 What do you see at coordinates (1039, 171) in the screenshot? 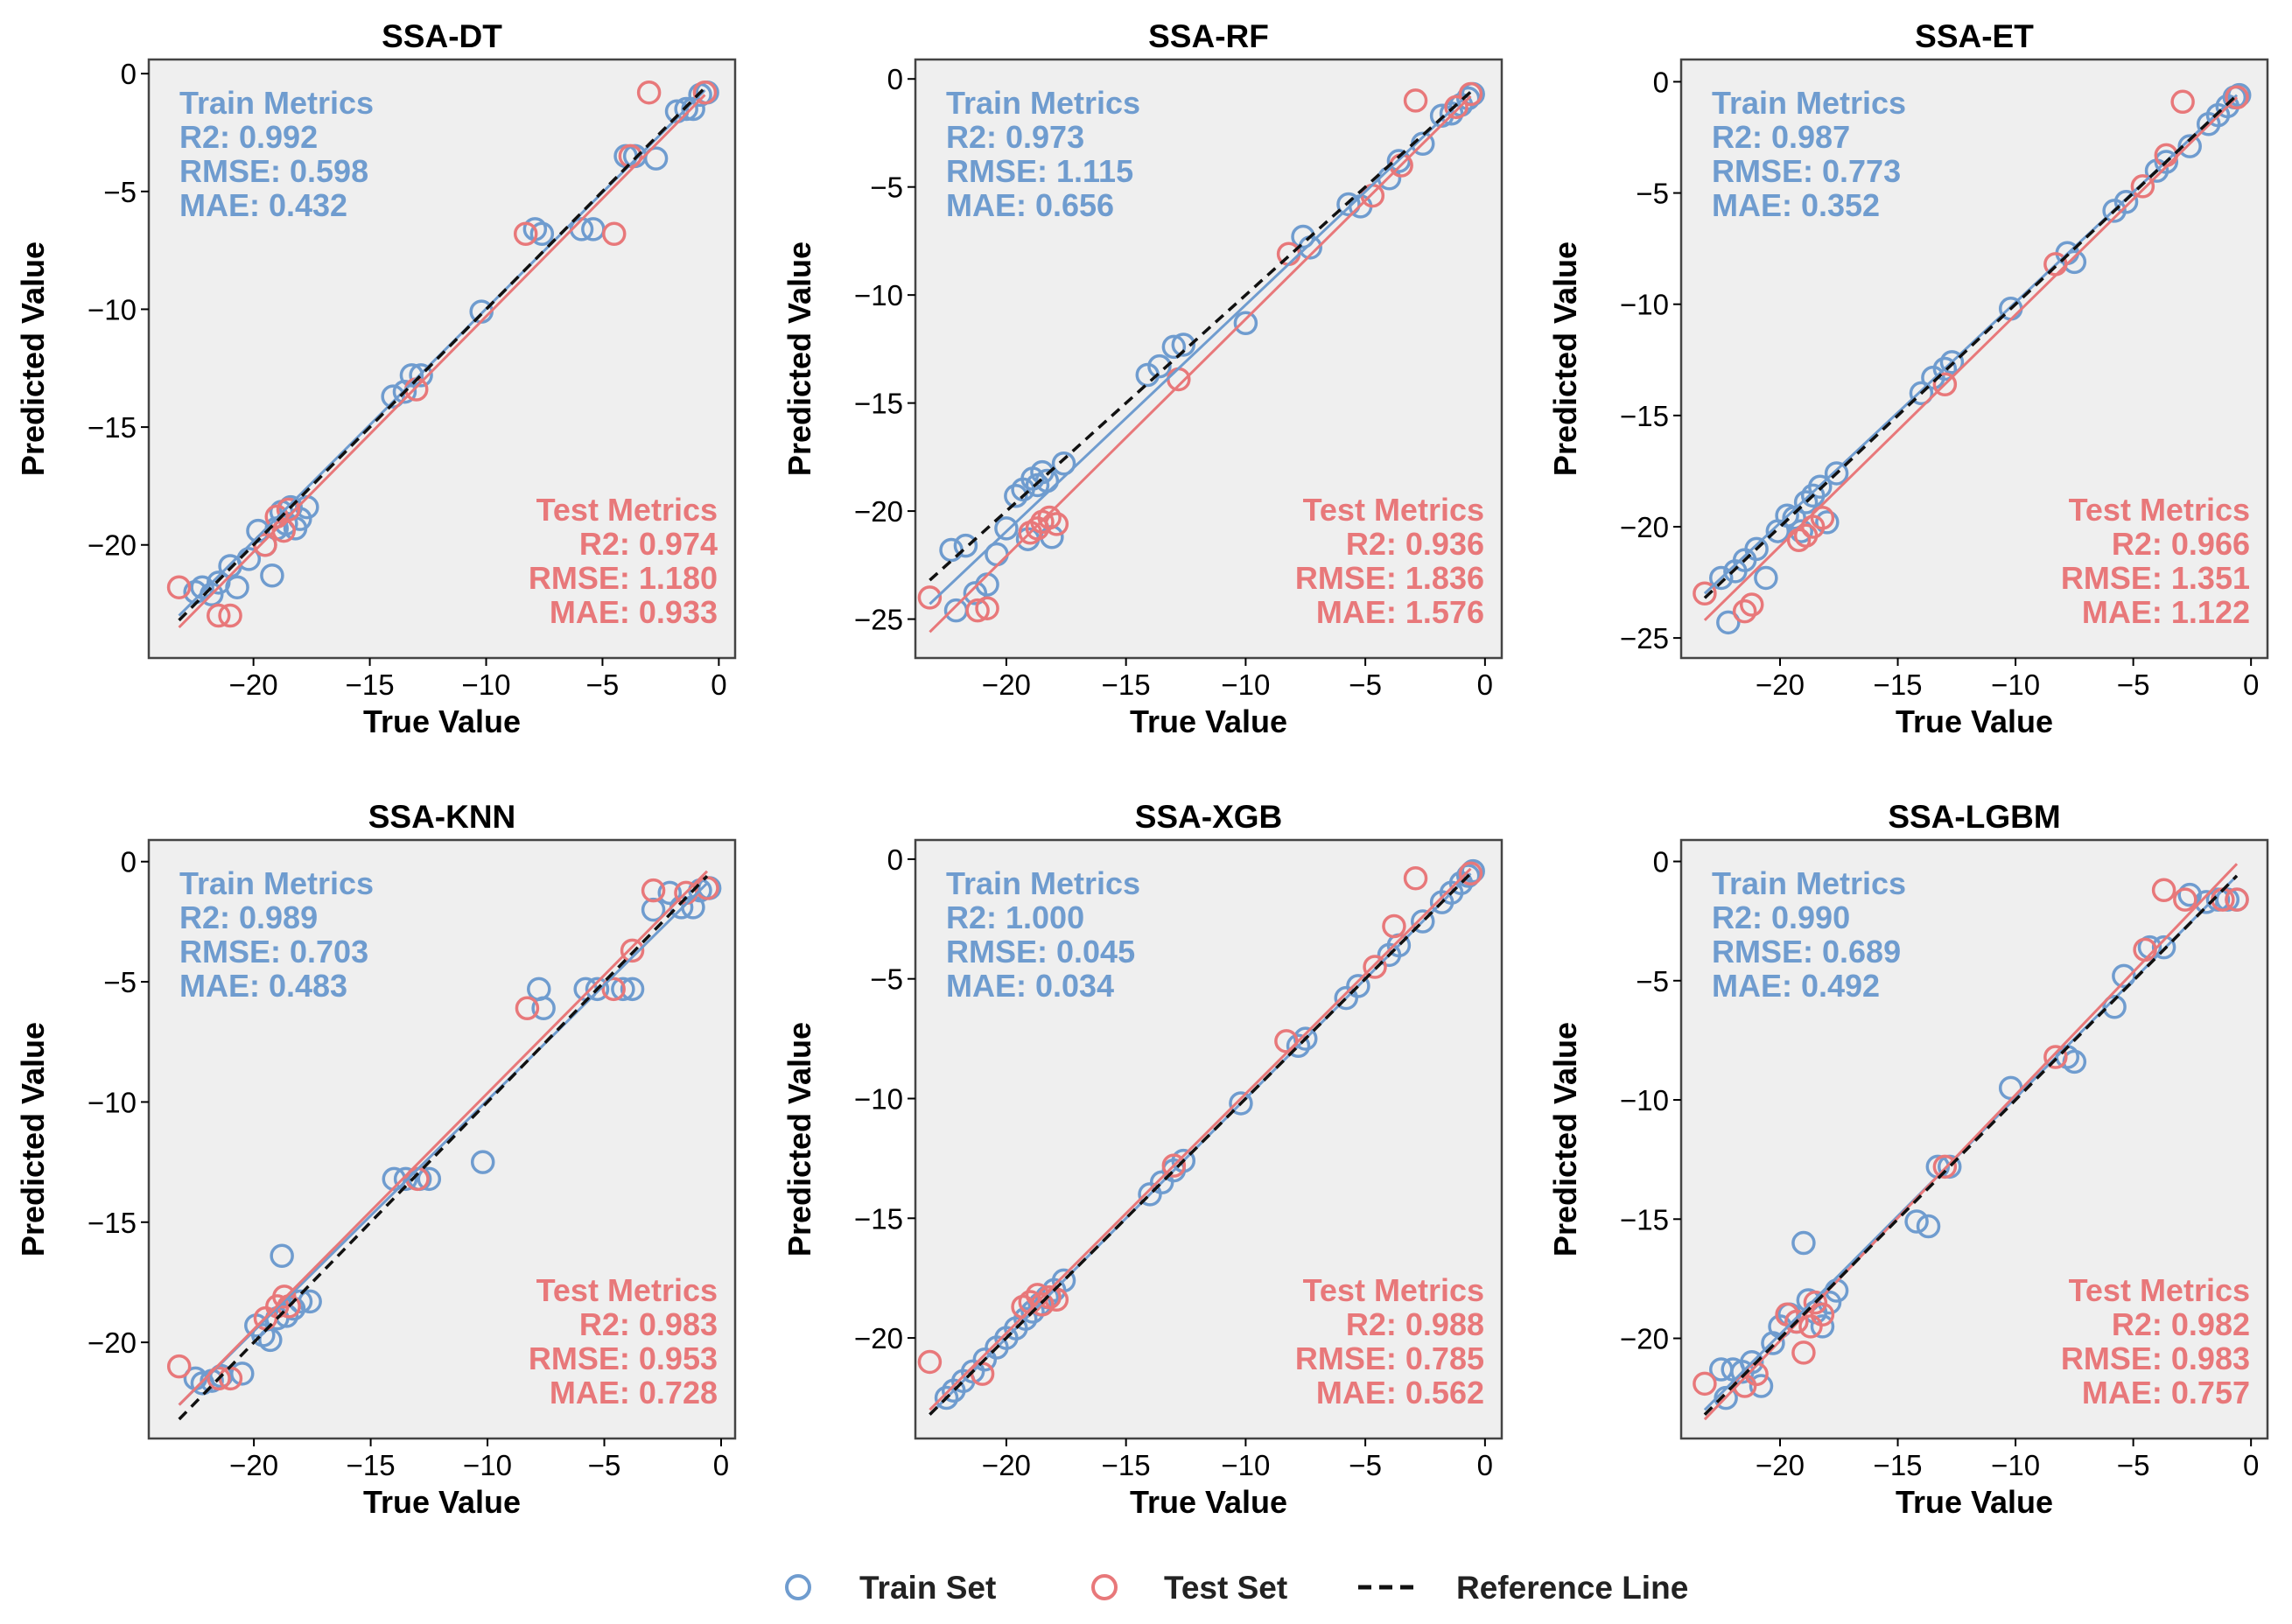
I see `train-metrics-line: RMSE: 1.115` at bounding box center [1039, 171].